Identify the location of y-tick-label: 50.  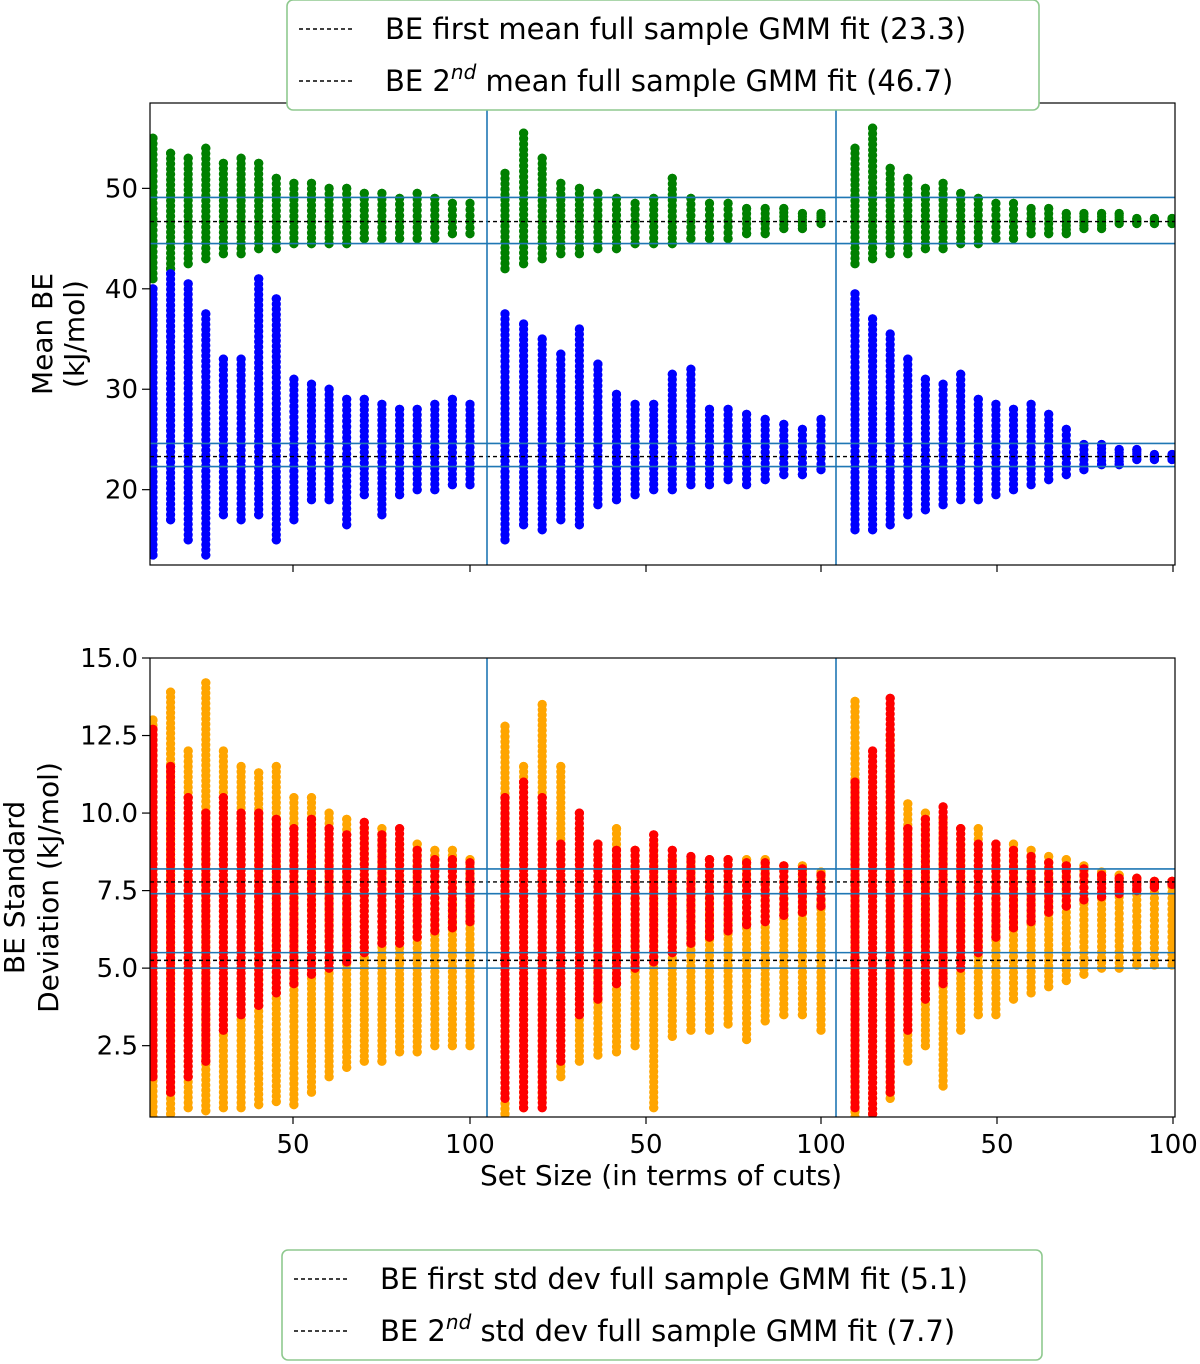
(121, 189).